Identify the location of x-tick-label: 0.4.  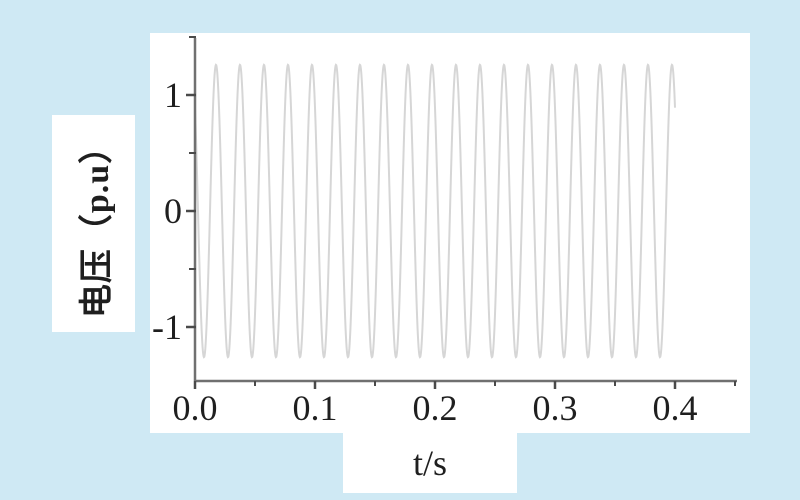
(675, 408).